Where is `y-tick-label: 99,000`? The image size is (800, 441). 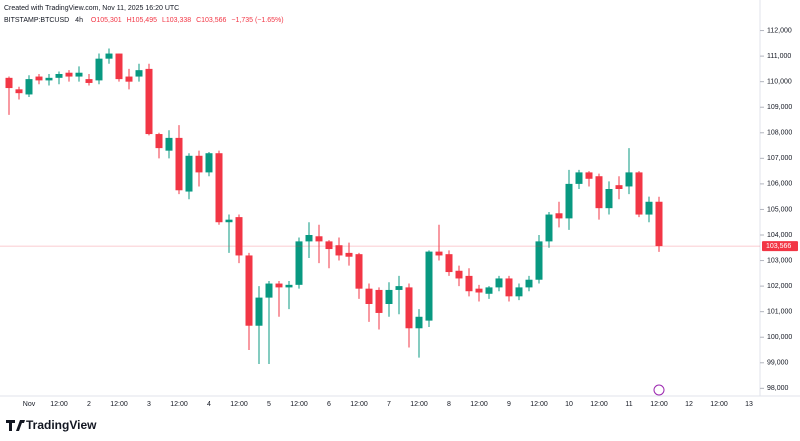
y-tick-label: 99,000 is located at coordinates (778, 363).